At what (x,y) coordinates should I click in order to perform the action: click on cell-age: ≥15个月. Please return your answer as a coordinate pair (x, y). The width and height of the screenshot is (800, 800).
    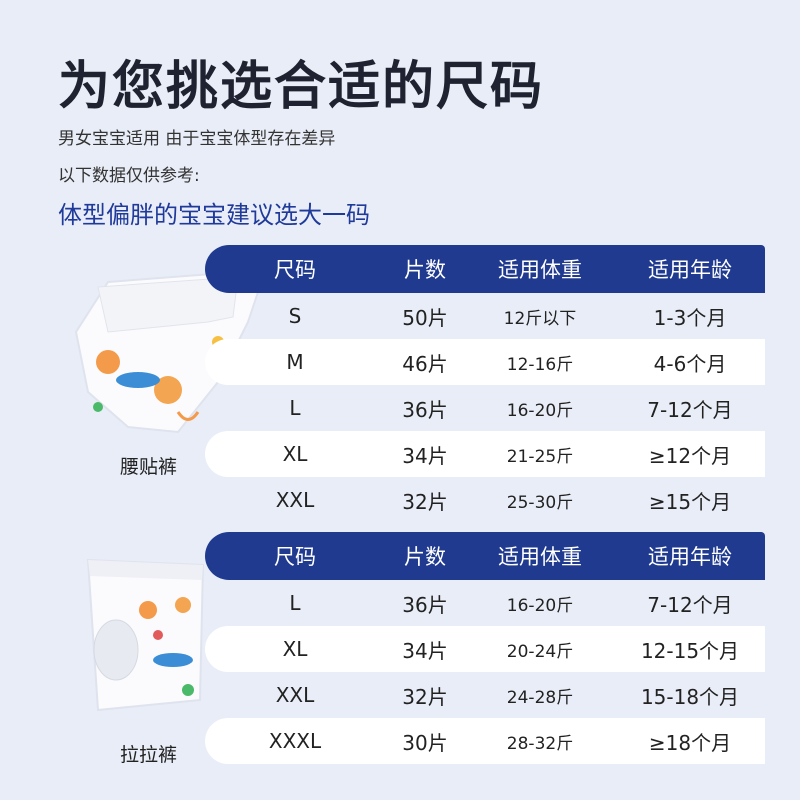
    Looking at the image, I should click on (690, 501).